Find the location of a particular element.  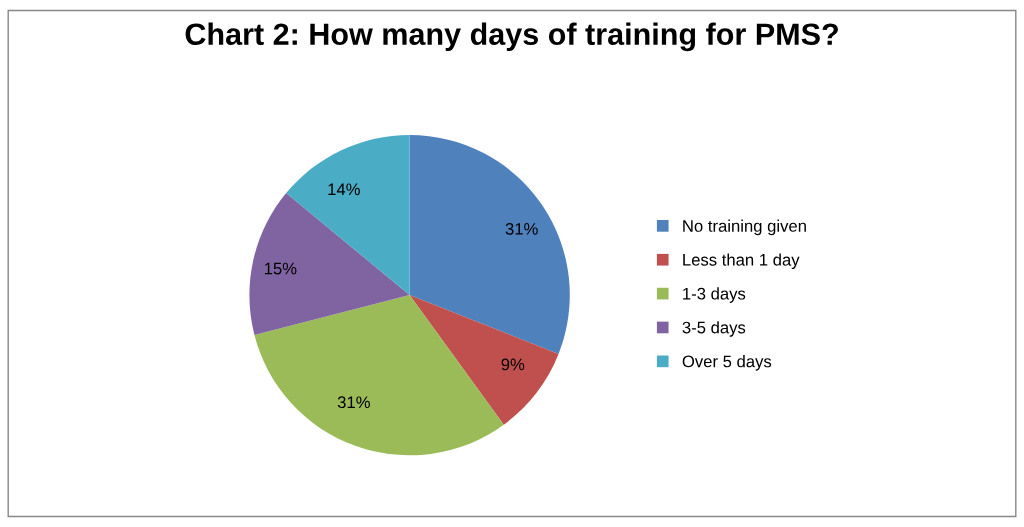

legend-label: 1-3 days is located at coordinates (714, 295).